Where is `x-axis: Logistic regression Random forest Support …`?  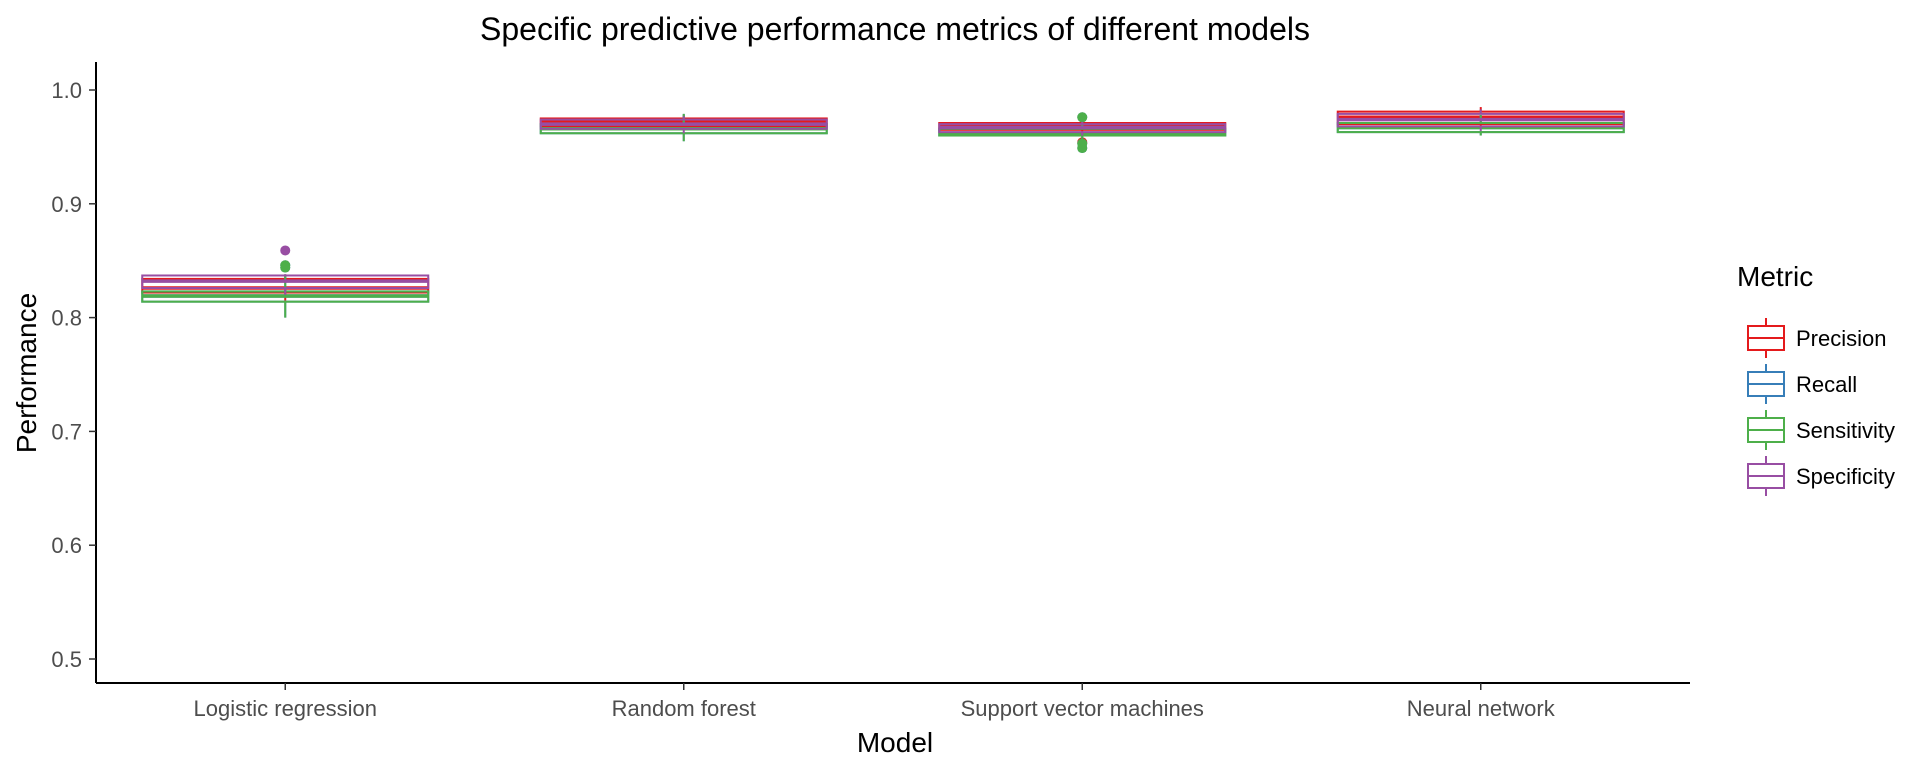
x-axis: Logistic regression Random forest Support … is located at coordinates (893, 701).